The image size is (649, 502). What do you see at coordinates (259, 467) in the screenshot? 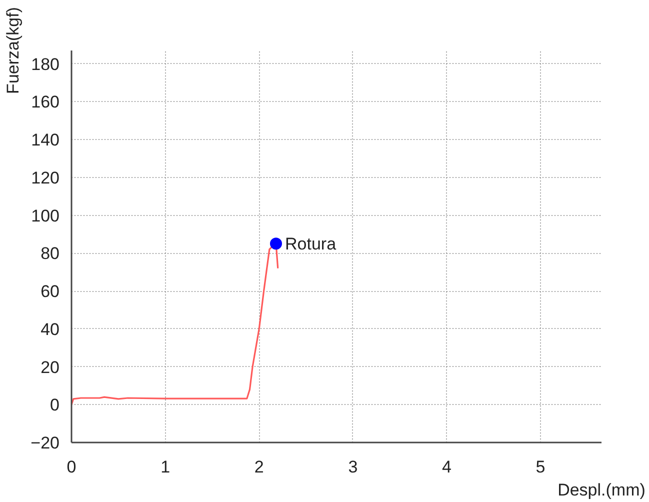
I see `x-tick-label: 2` at bounding box center [259, 467].